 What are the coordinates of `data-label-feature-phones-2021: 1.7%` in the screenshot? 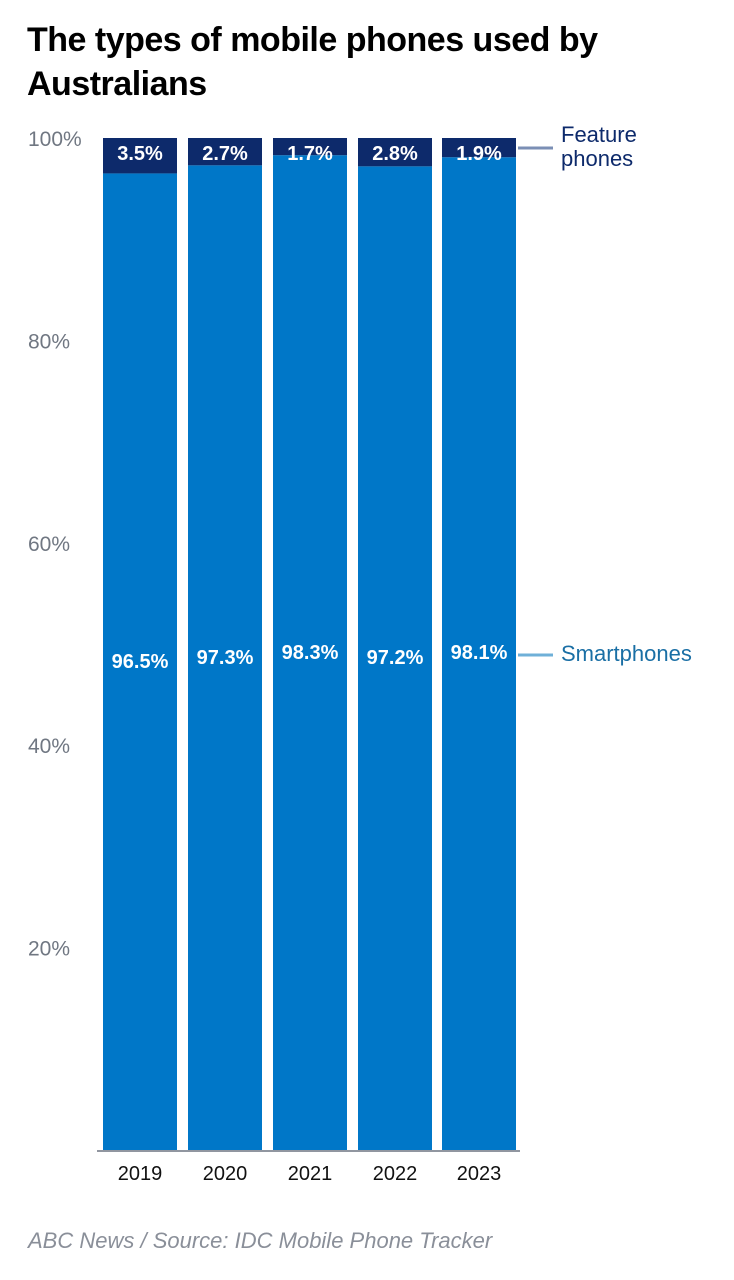 It's located at (310, 154).